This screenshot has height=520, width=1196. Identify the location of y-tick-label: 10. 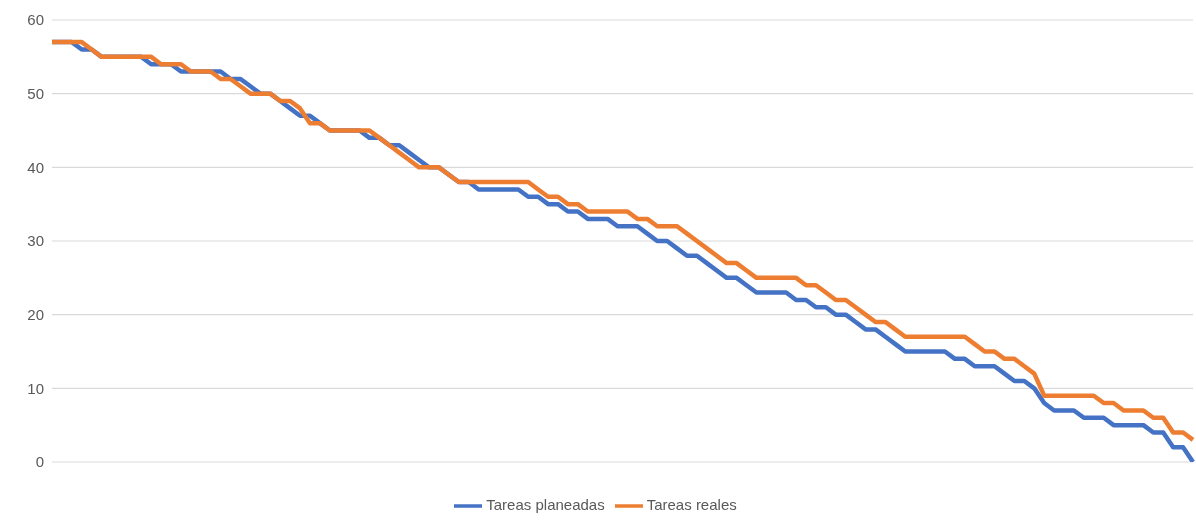
(35, 388).